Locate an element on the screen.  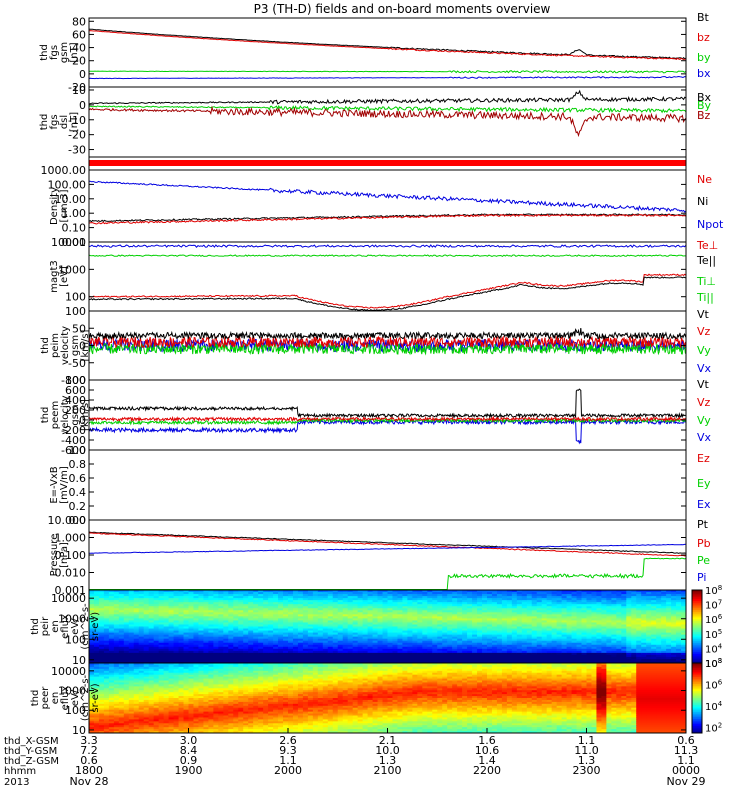
y-axis-label: [km/s] is located at coordinates (85, 345).